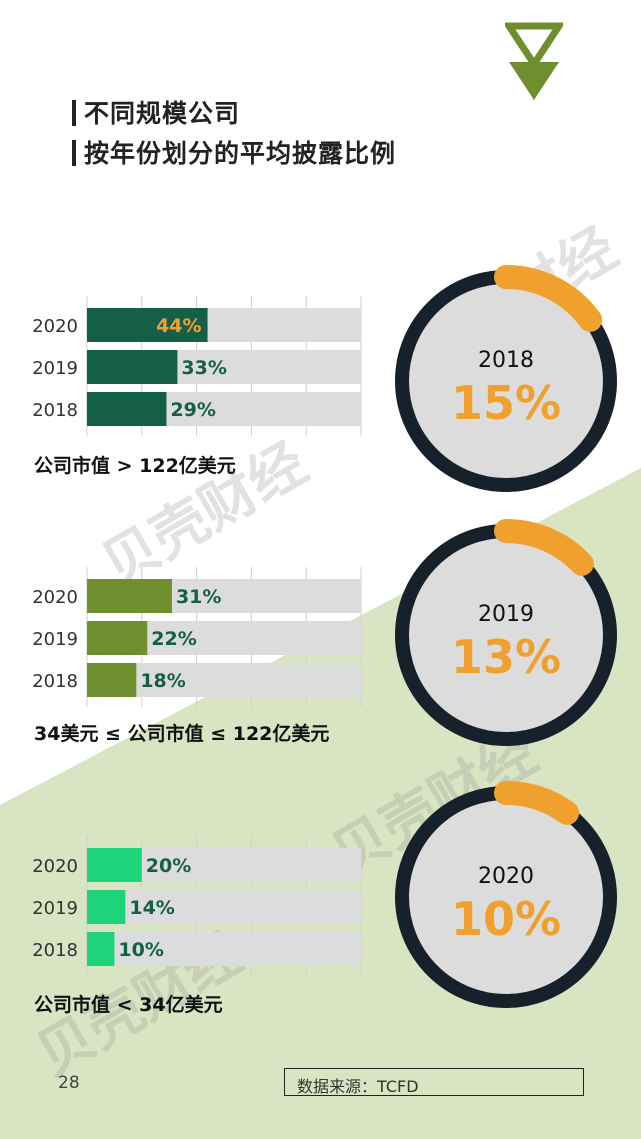 This screenshot has height=1139, width=641. What do you see at coordinates (168, 866) in the screenshot?
I see `value-label-2020: 20%` at bounding box center [168, 866].